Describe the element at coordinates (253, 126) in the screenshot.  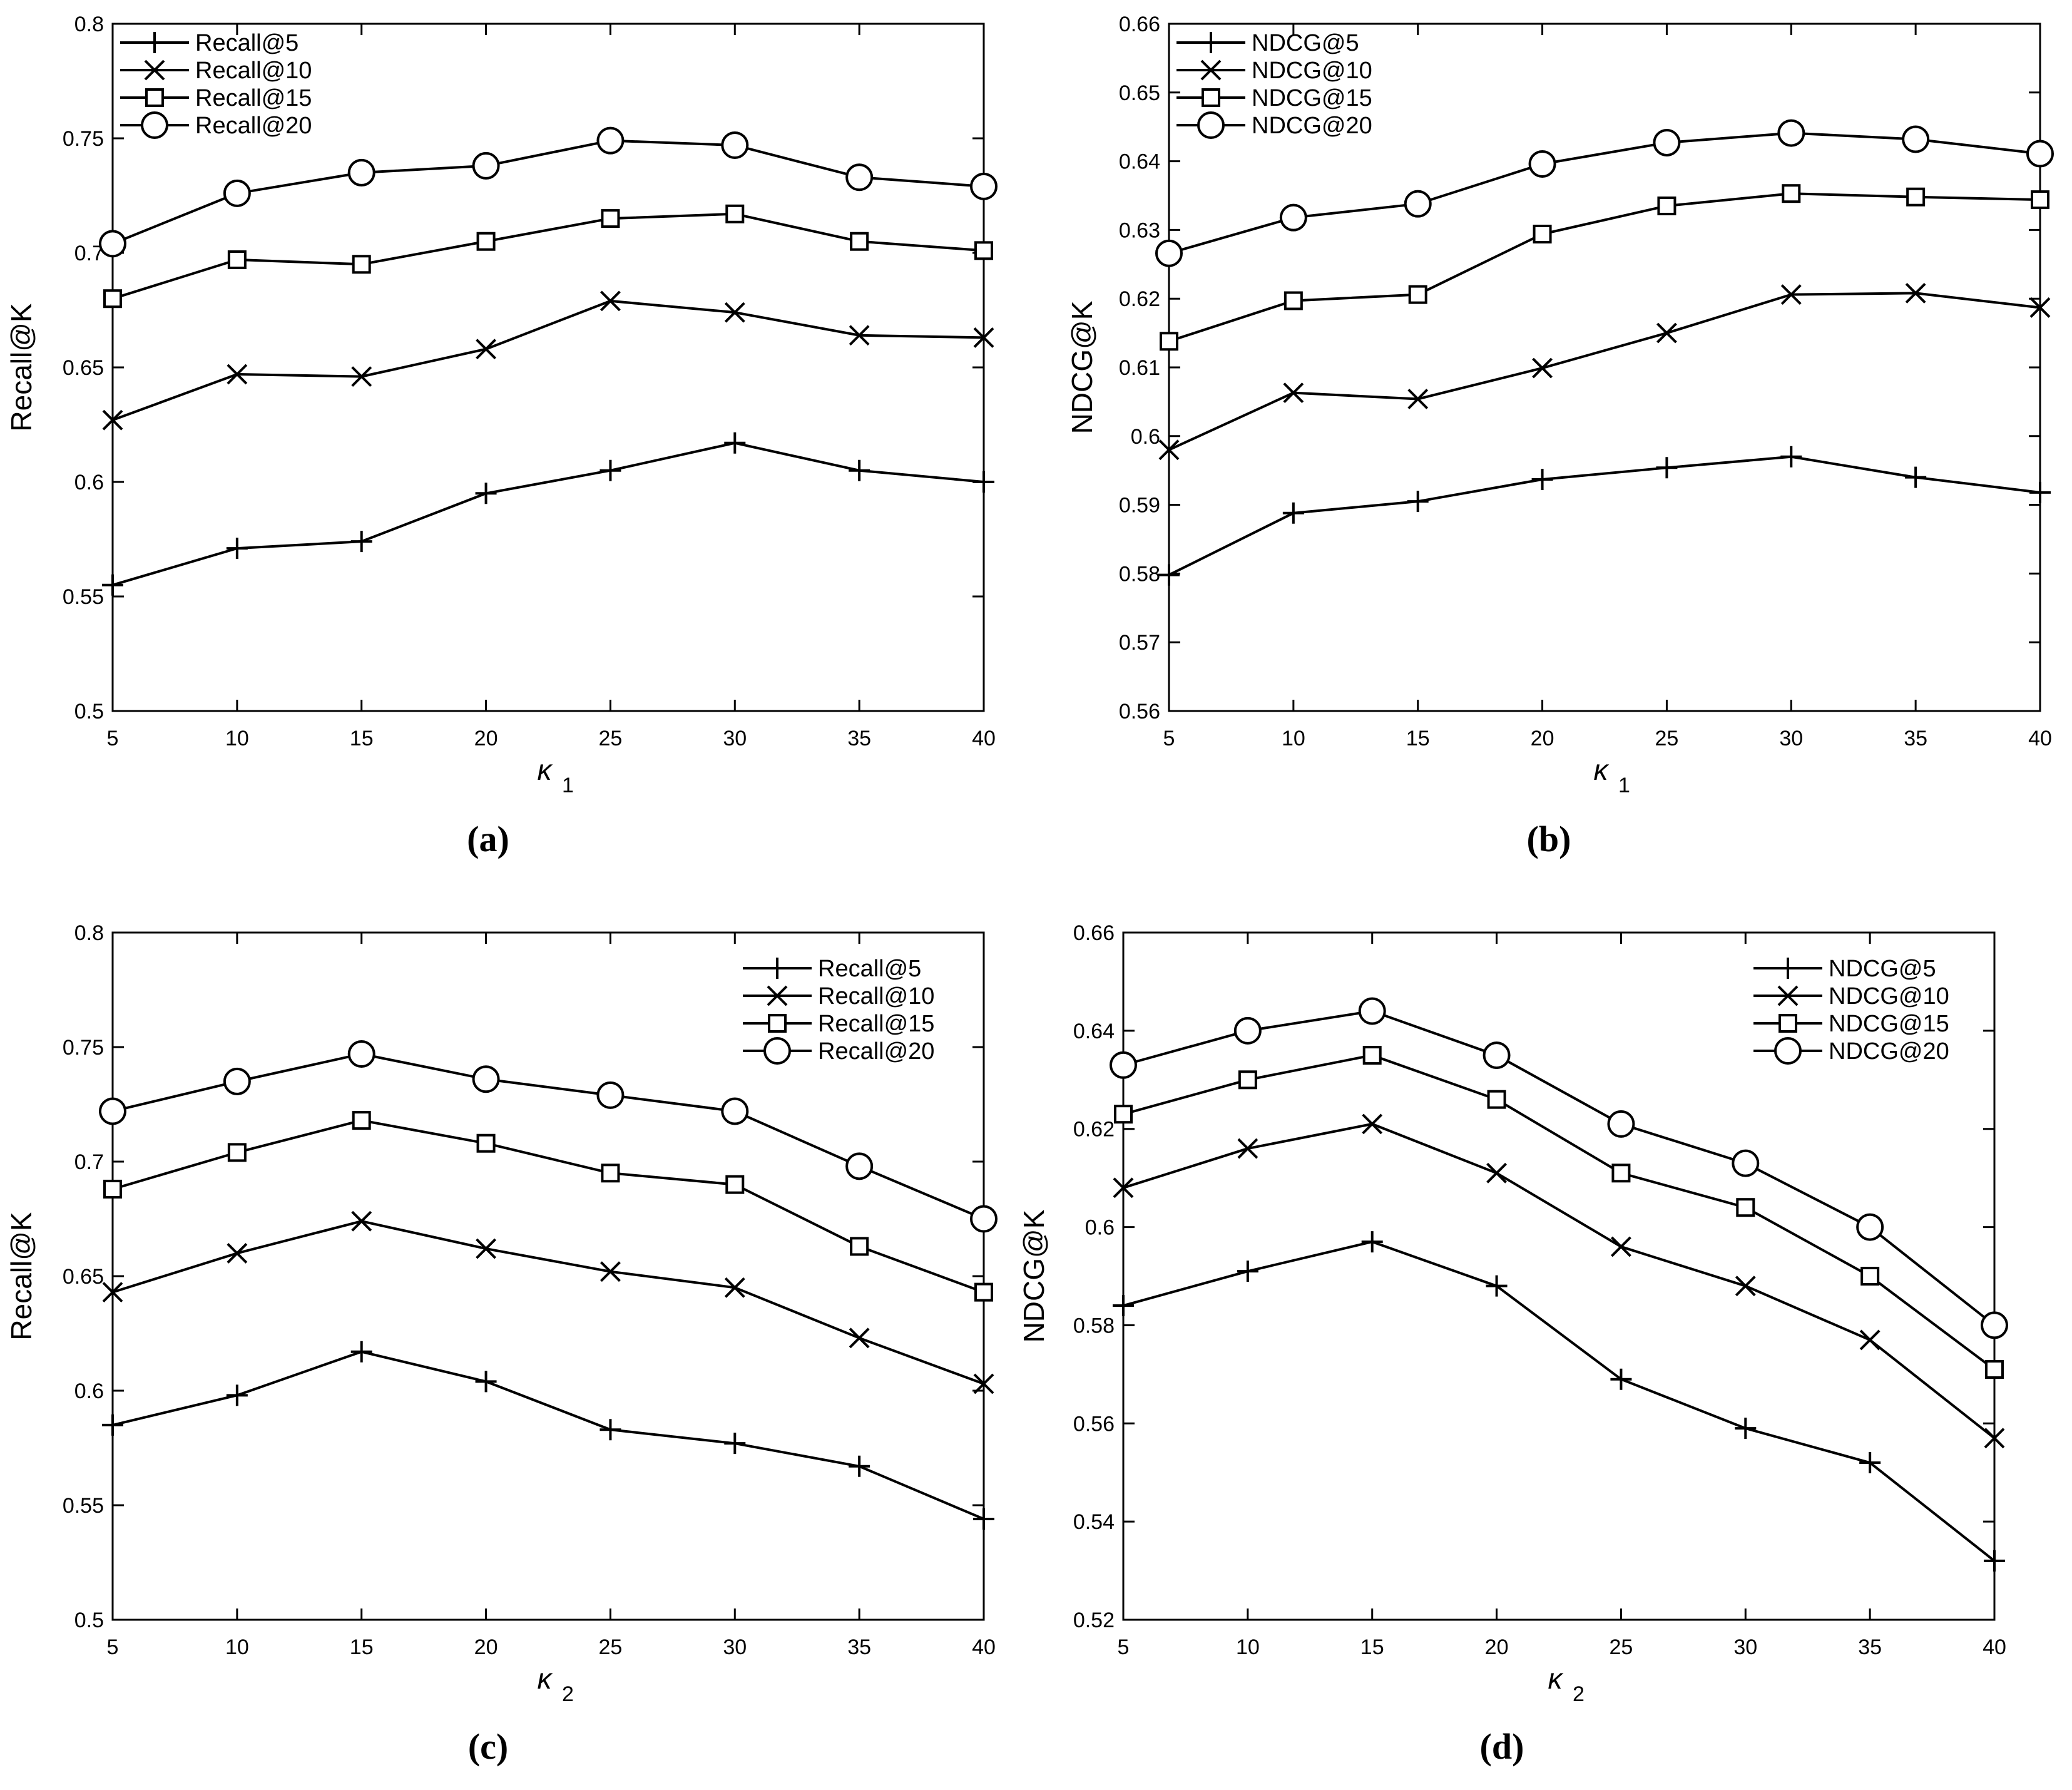
I see `legend-label: Recall@20` at that location.